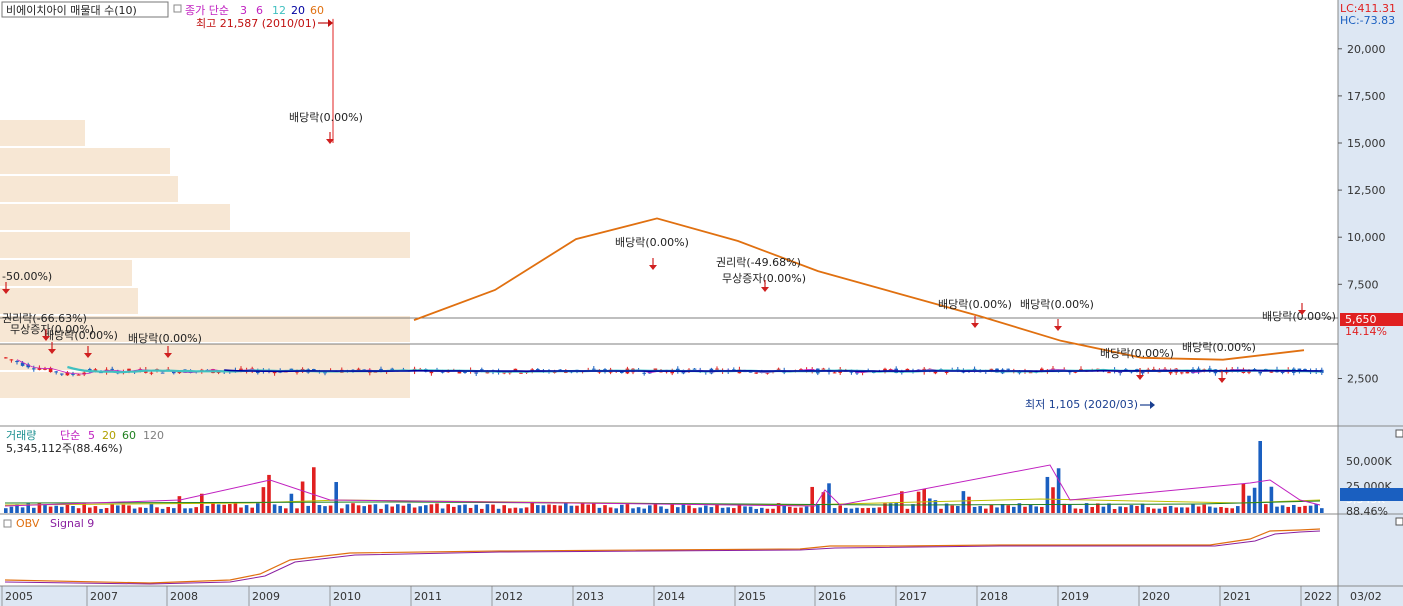 The width and height of the screenshot is (1403, 606). What do you see at coordinates (266, 596) in the screenshot?
I see `date-label-3: 2009` at bounding box center [266, 596].